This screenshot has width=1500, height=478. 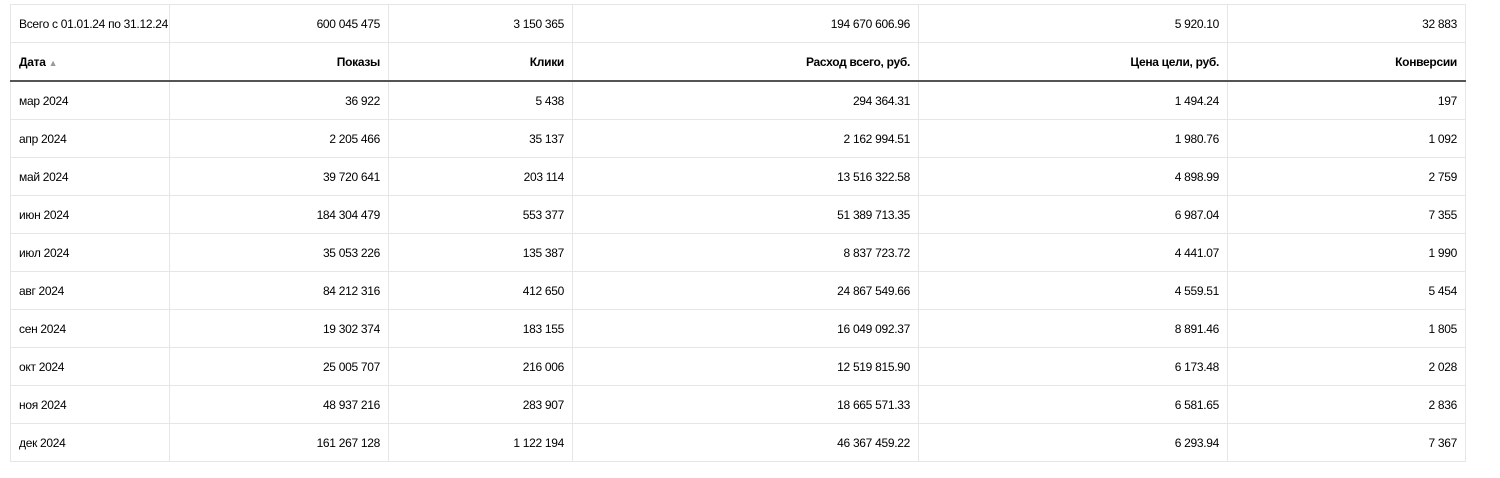 I want to click on cell-clicks: 216 006, so click(x=480, y=366).